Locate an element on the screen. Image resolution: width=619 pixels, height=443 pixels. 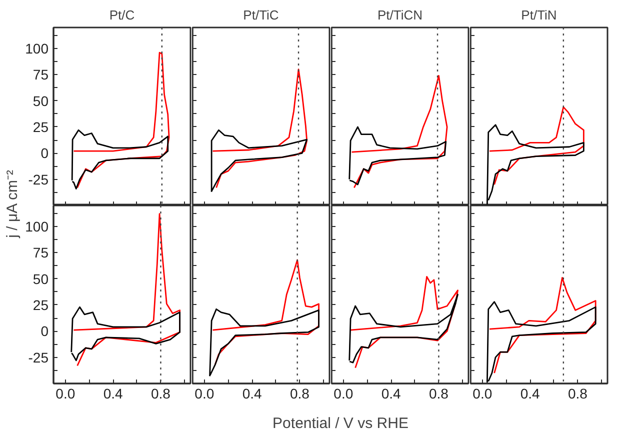
chart-title: Pt/TiC is located at coordinates (261, 15).